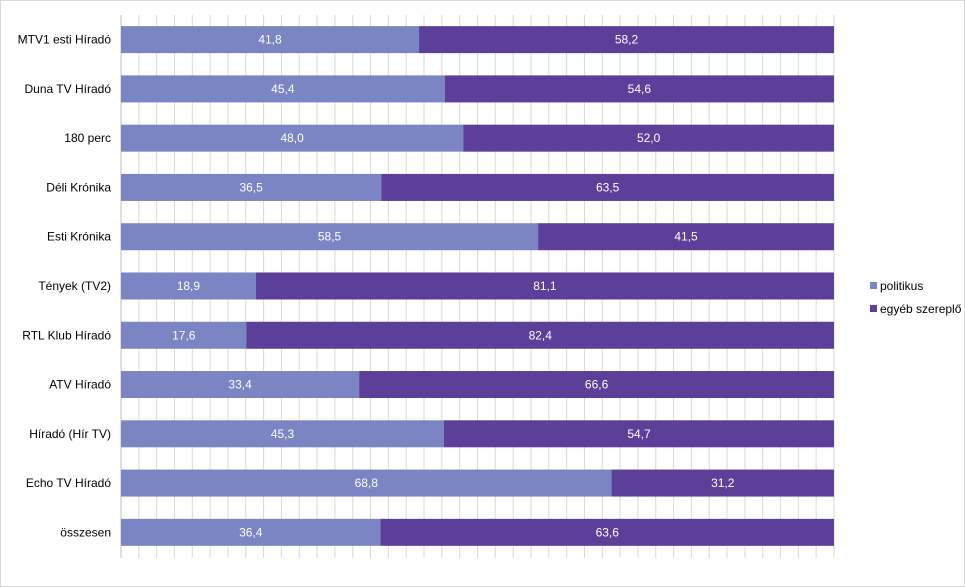 Image resolution: width=965 pixels, height=588 pixels. I want to click on data-label: 58,5, so click(330, 237).